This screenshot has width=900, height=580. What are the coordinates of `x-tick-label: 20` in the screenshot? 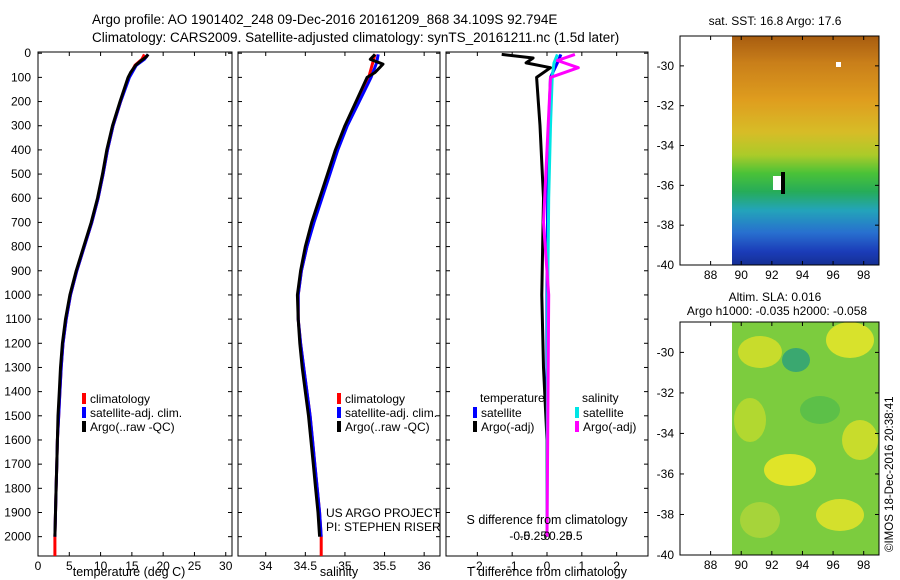 It's located at (163, 566).